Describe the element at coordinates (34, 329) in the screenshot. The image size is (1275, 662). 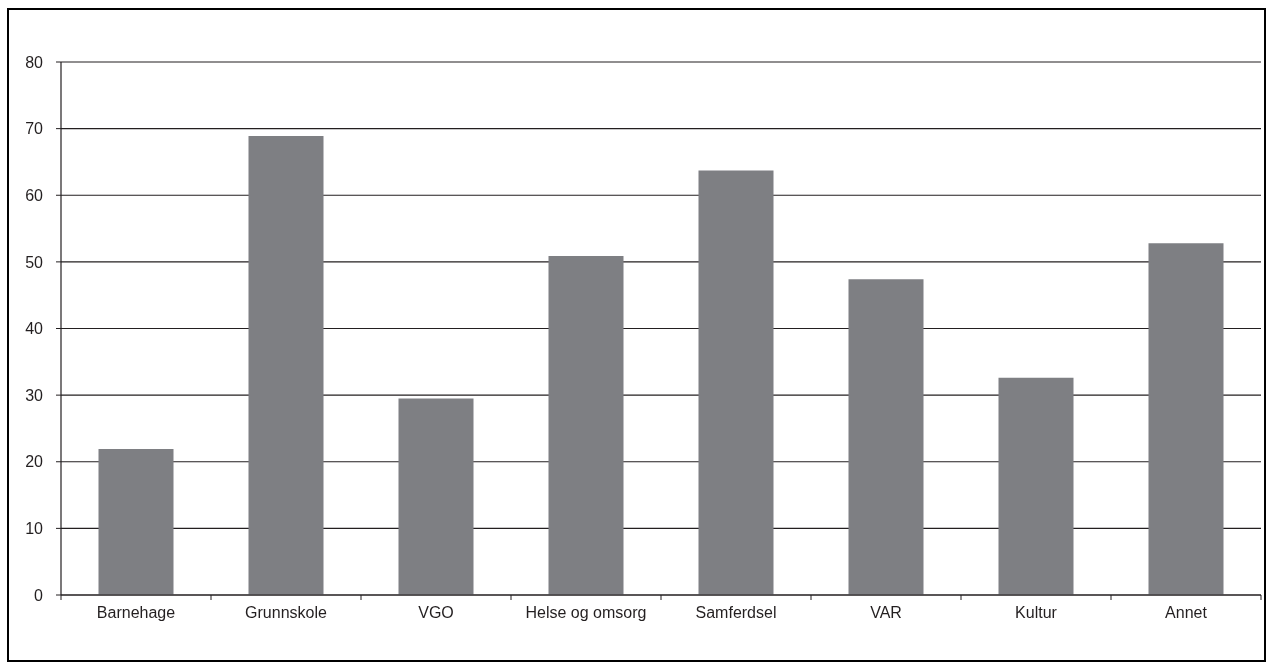
I see `y-tick-label: 40` at that location.